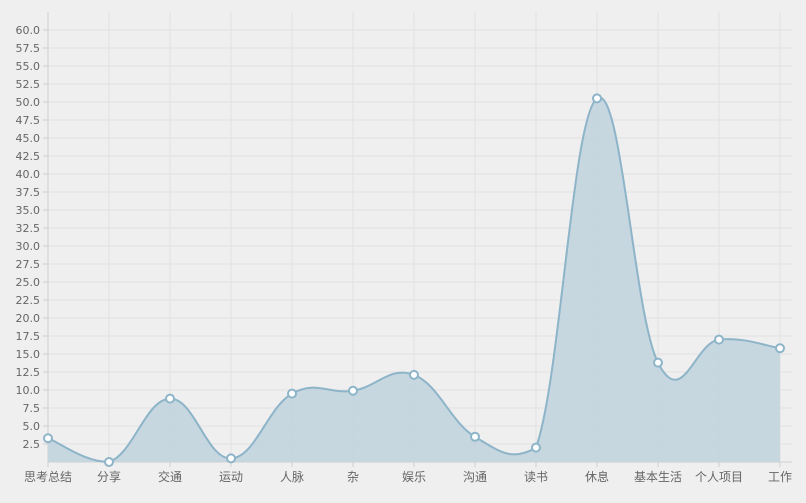  I want to click on y-tick-label: 60.0, so click(28, 30).